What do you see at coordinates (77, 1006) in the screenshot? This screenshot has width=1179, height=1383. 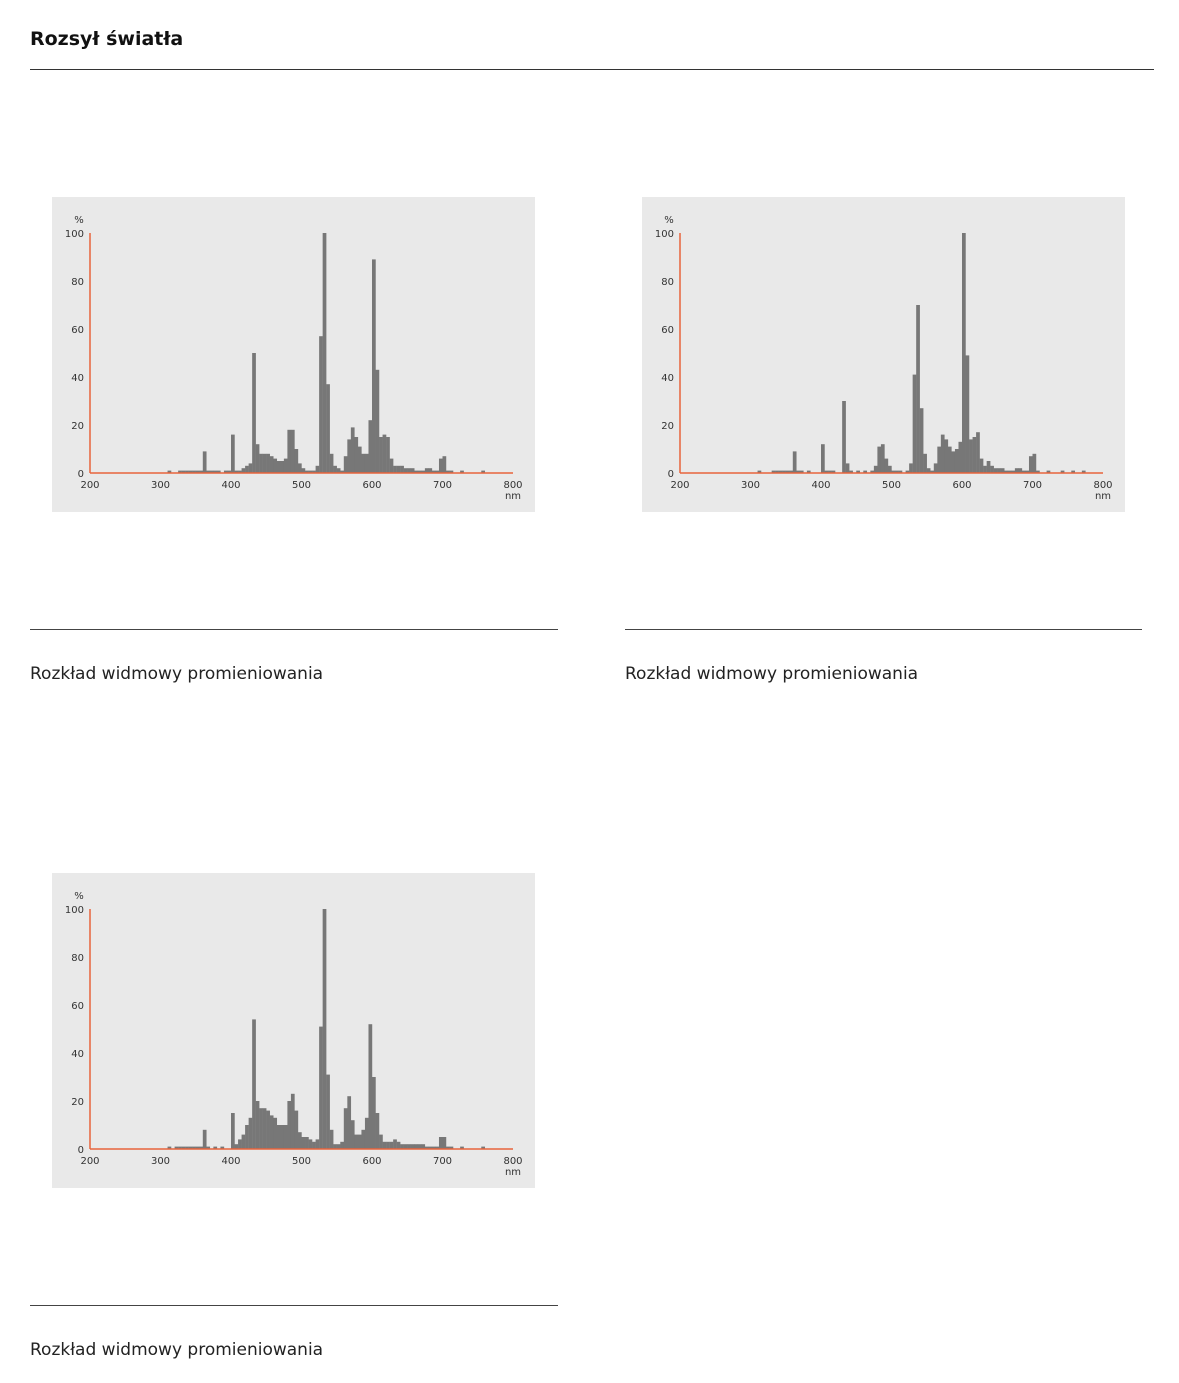 I see `y-tick-label: 60` at bounding box center [77, 1006].